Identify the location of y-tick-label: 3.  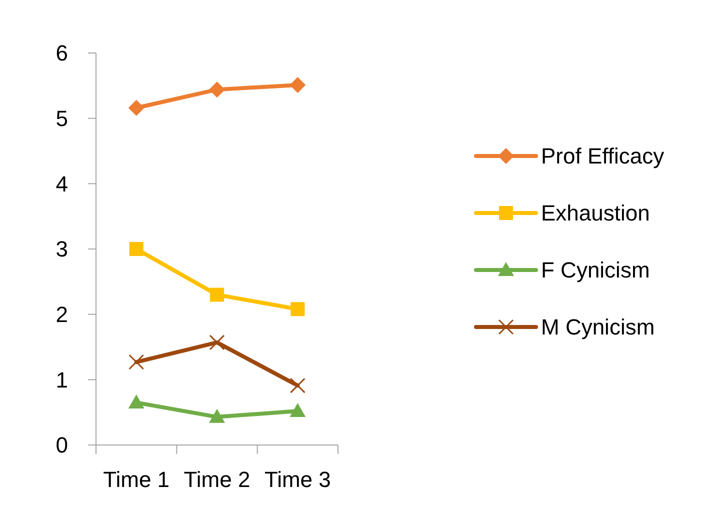
(62, 249).